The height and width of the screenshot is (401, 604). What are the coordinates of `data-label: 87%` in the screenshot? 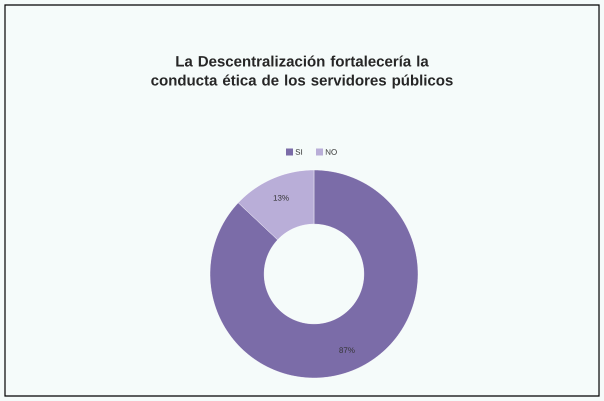 It's located at (347, 350).